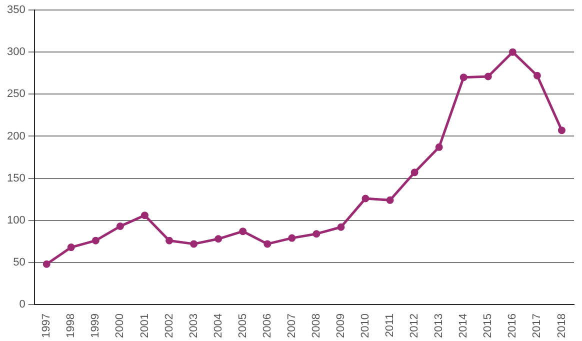 The image size is (582, 341). I want to click on x-tick-label: 2006, so click(267, 326).